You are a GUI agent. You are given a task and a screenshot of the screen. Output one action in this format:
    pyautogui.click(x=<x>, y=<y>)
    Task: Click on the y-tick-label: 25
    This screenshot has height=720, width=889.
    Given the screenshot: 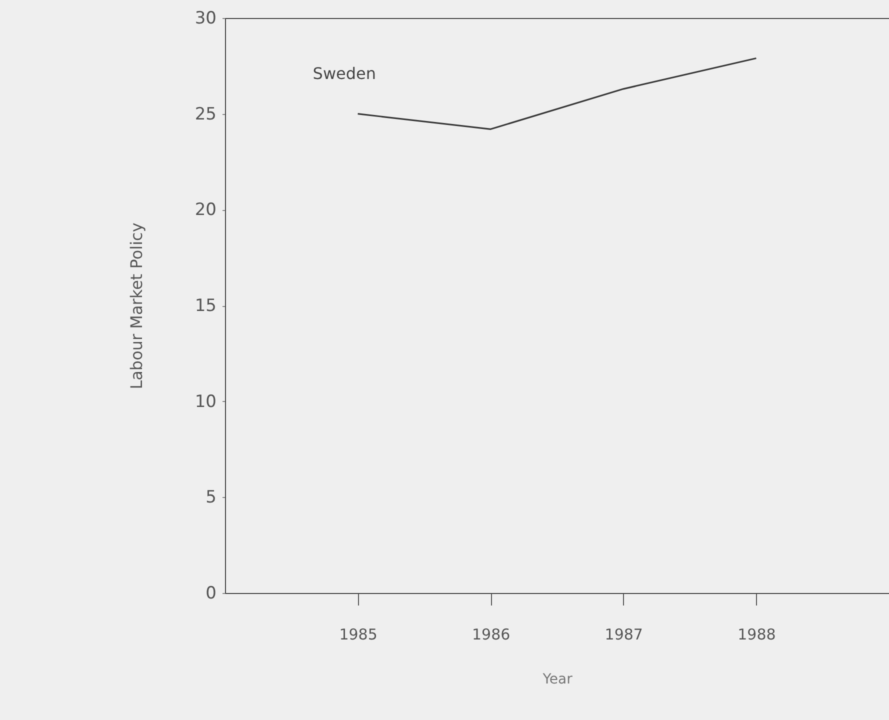 What is the action you would take?
    pyautogui.click(x=205, y=114)
    